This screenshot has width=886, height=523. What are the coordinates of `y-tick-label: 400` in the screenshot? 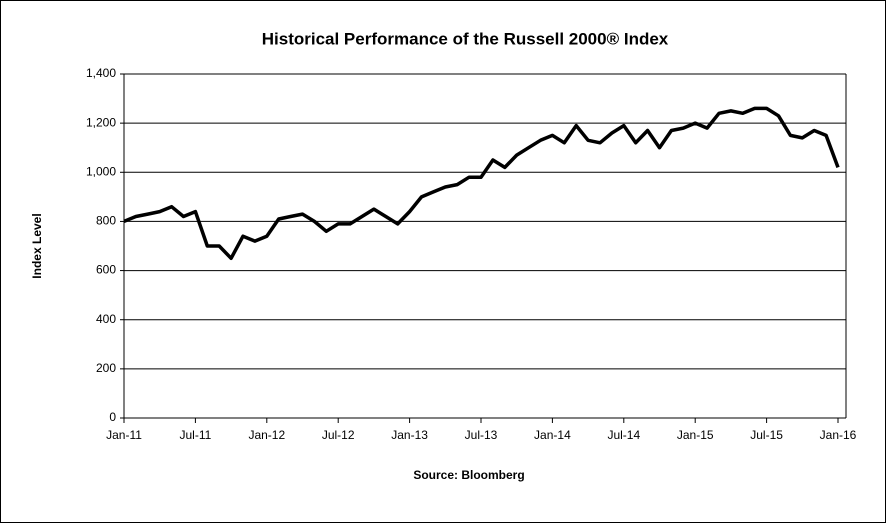 It's located at (106, 319).